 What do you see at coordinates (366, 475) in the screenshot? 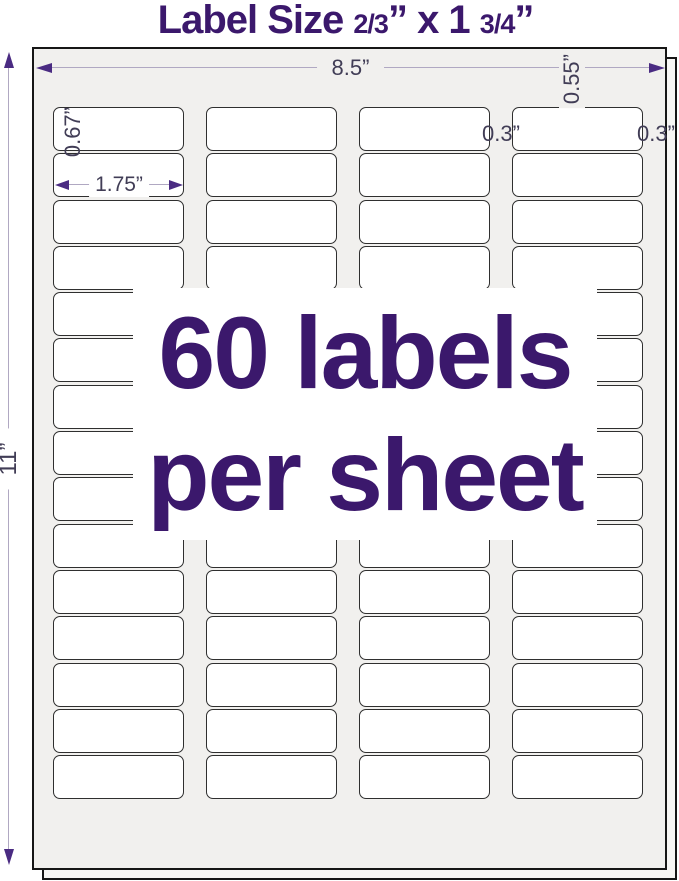
I see `overlay-line-2: per sheet` at bounding box center [366, 475].